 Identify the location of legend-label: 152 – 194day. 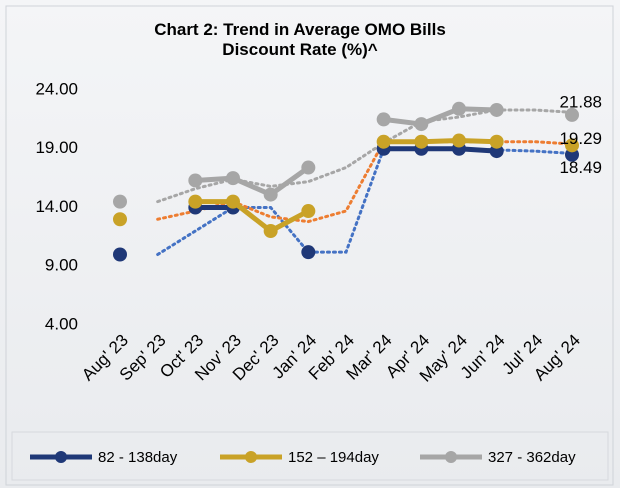
(333, 457).